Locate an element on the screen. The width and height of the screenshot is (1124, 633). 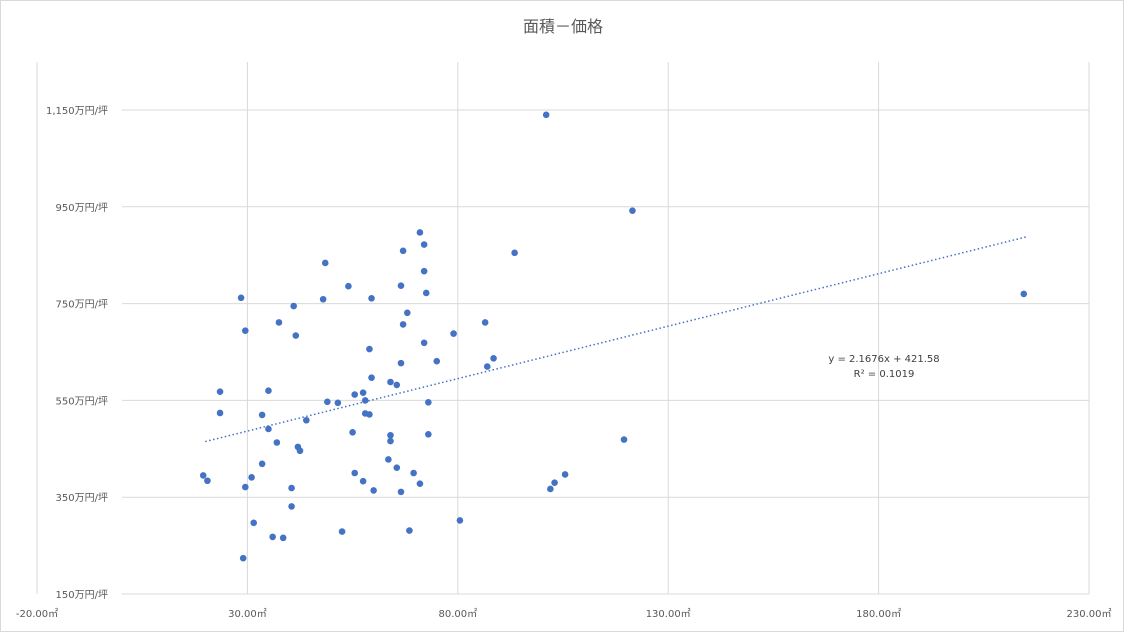
x-tick-label: 180.00㎡ is located at coordinates (878, 614).